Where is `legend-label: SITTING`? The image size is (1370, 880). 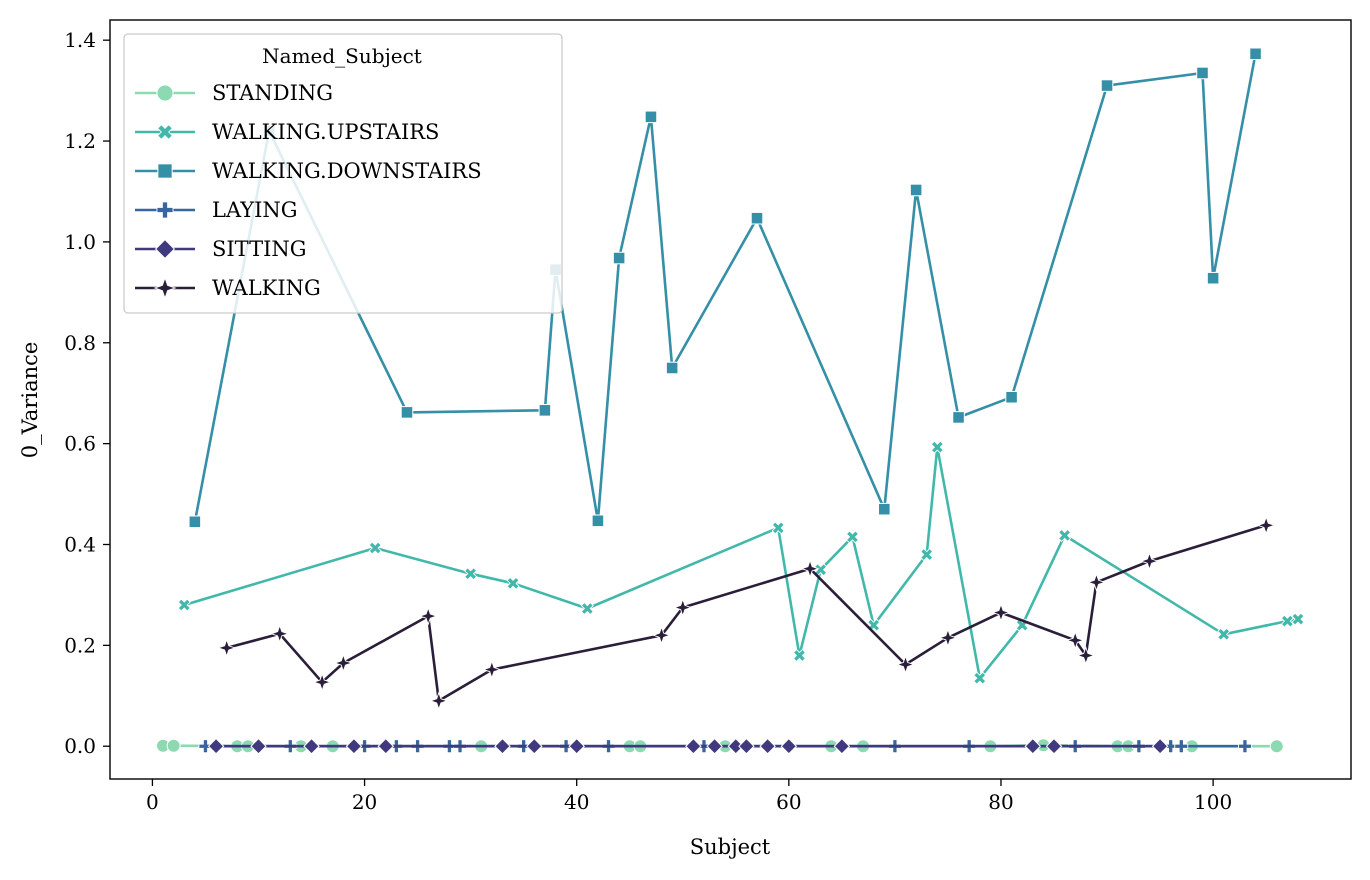 legend-label: SITTING is located at coordinates (259, 249).